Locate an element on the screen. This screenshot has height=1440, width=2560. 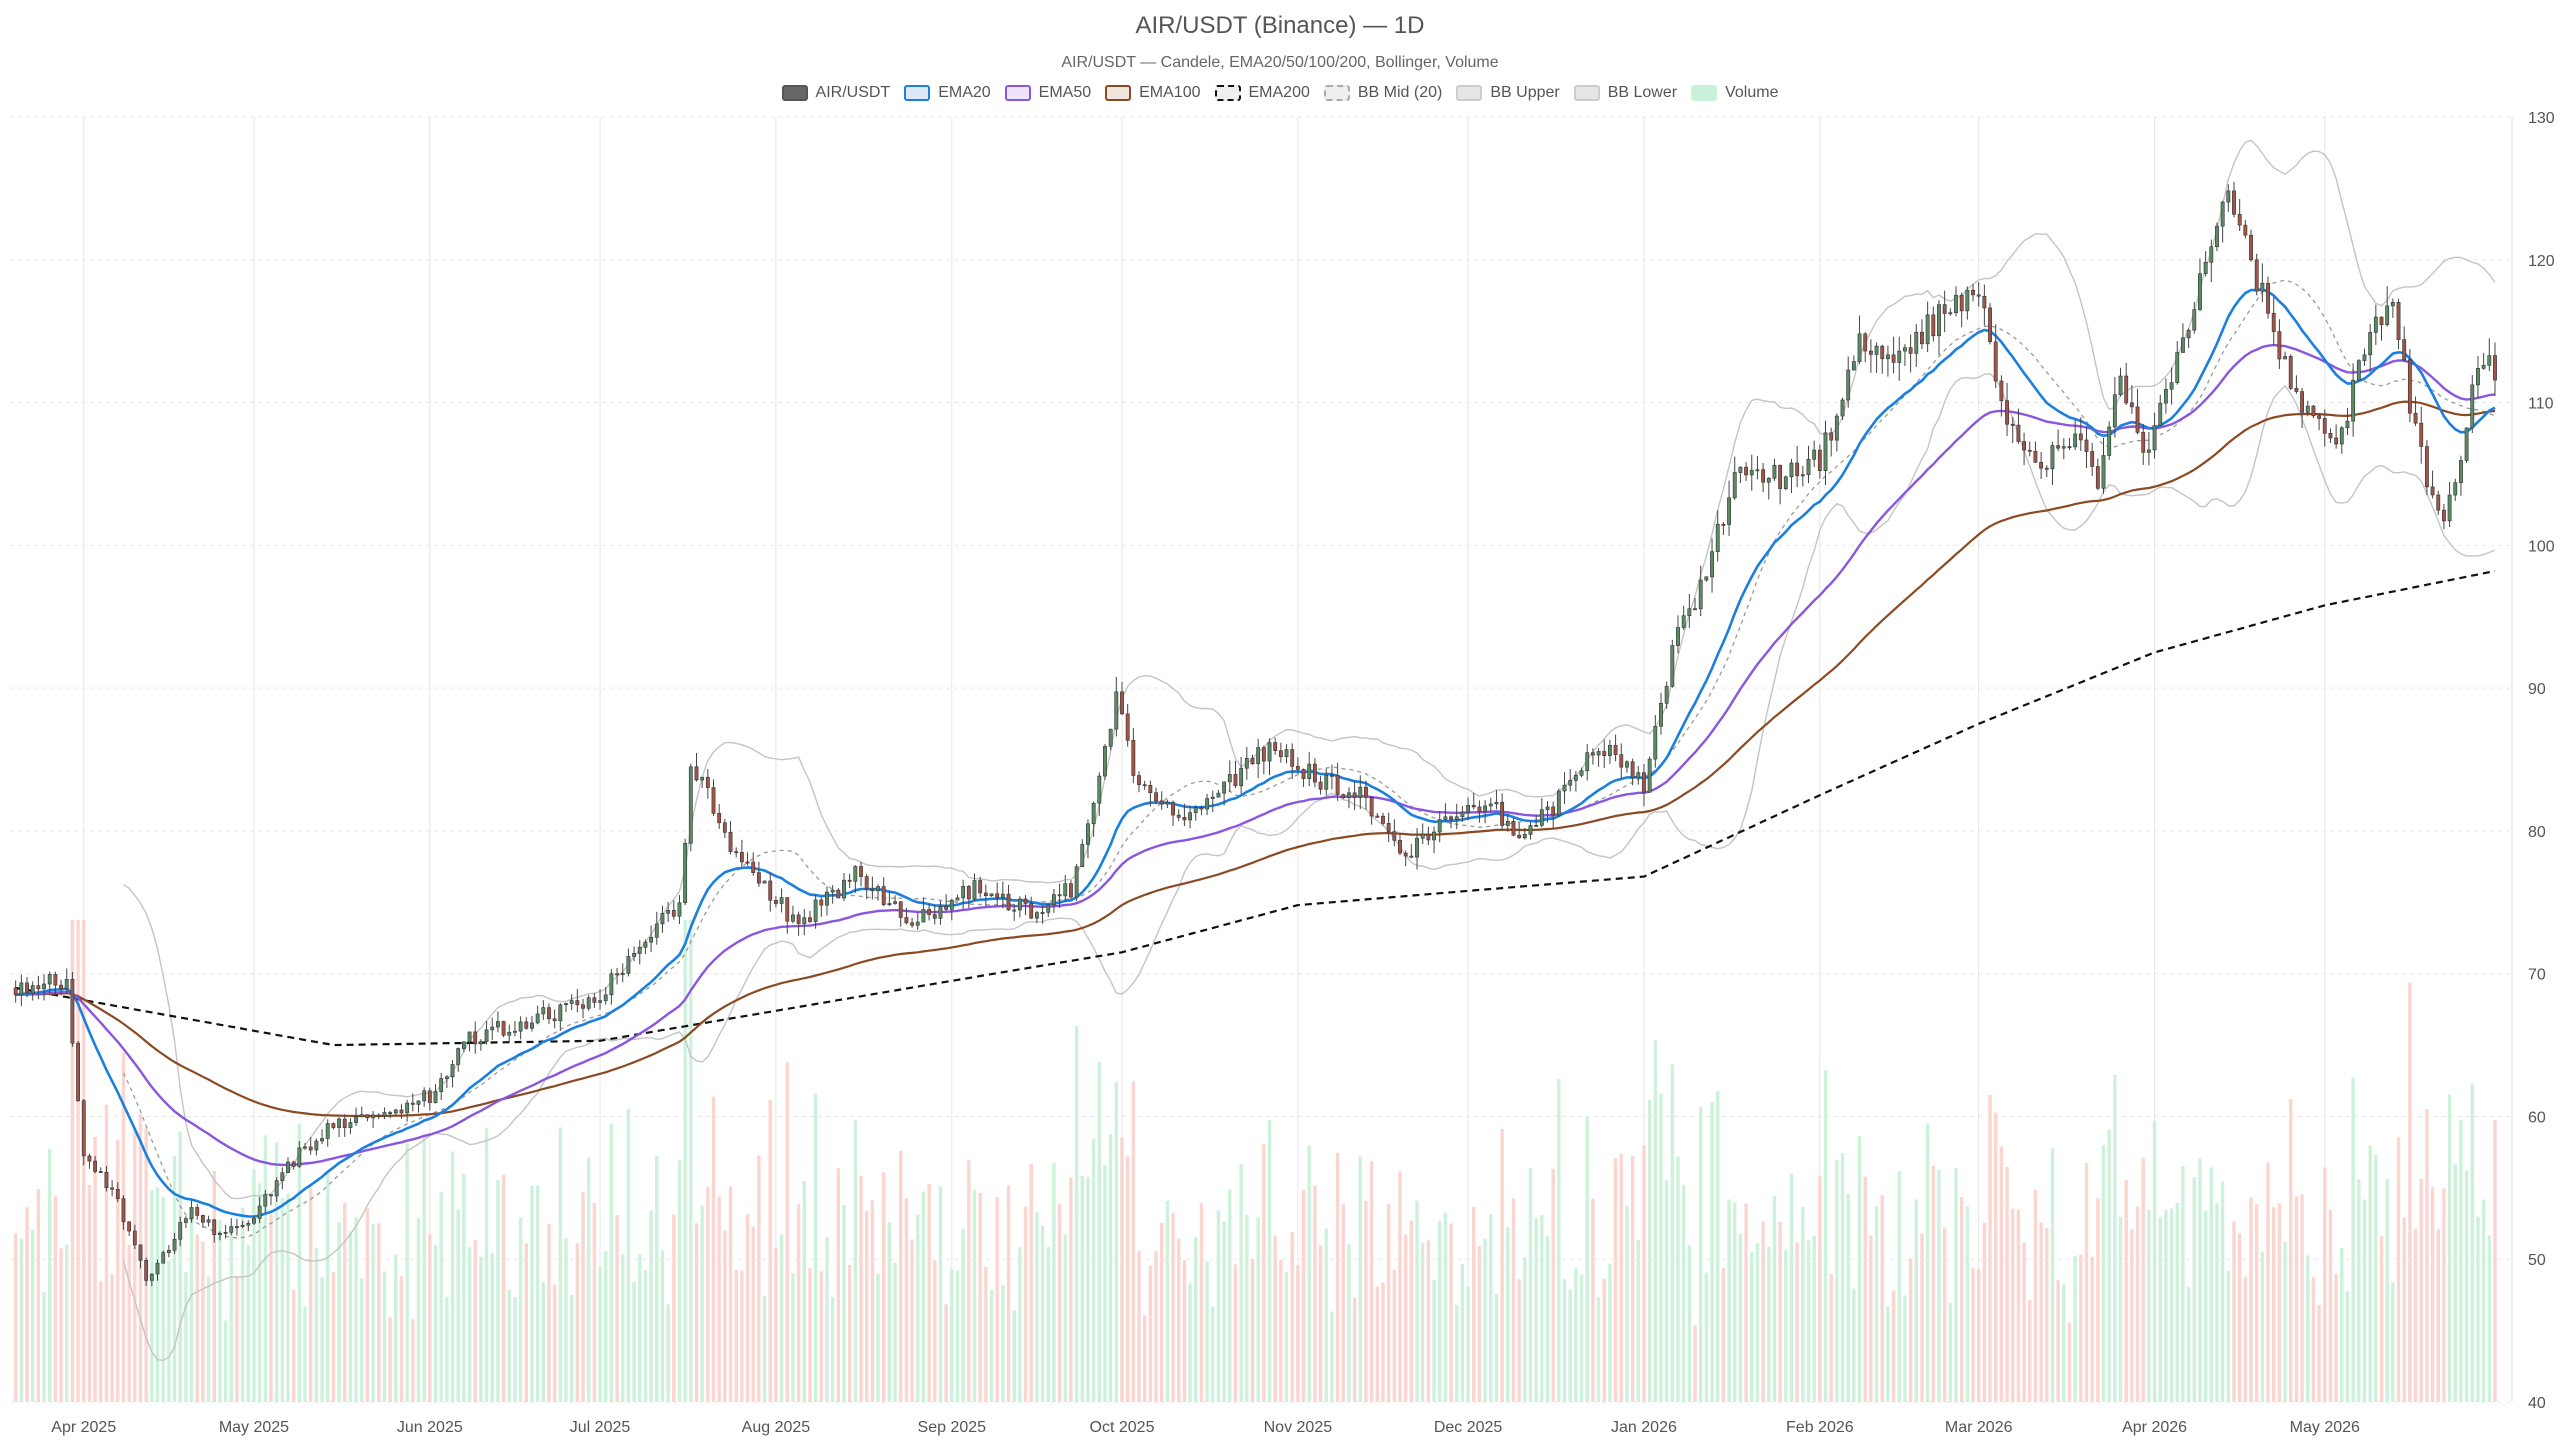
legend-item: AIR/USDT is located at coordinates (835, 93).